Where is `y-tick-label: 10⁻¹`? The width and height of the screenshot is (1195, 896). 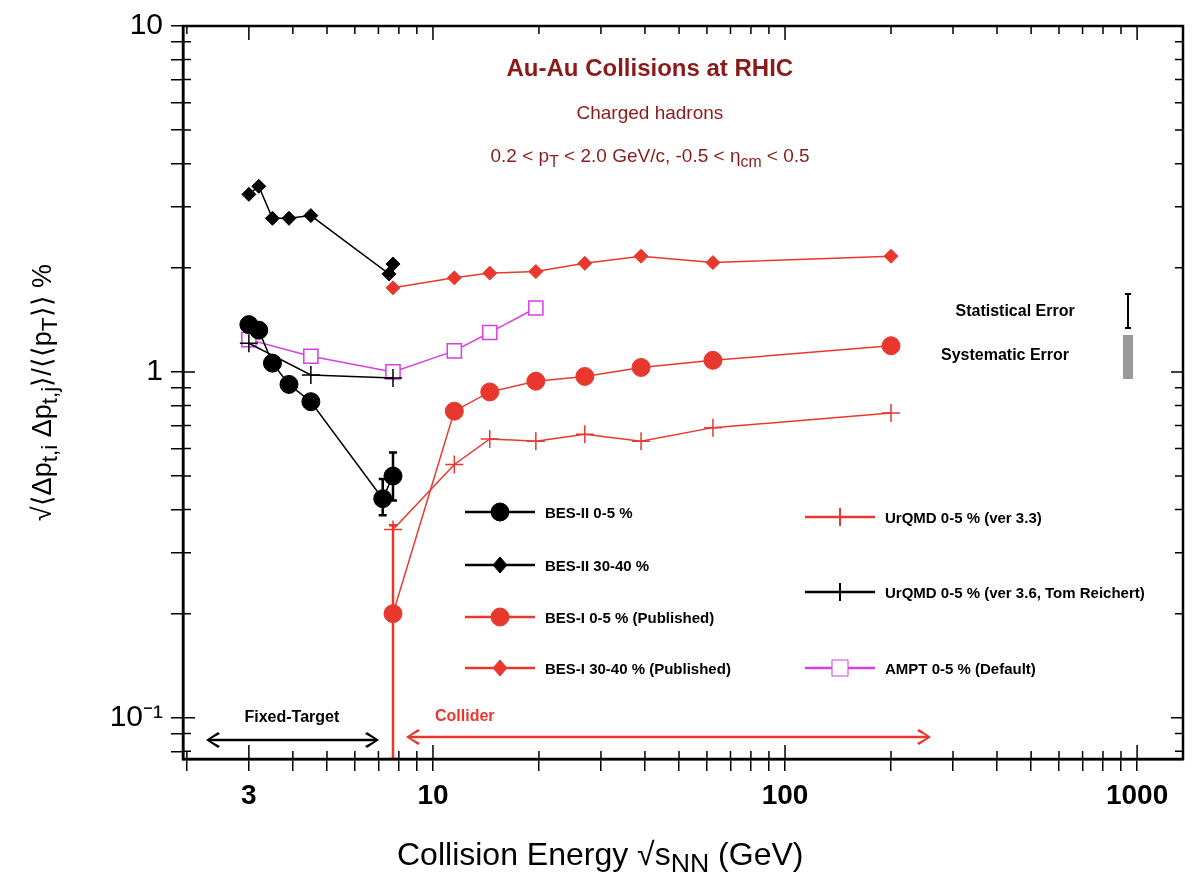
y-tick-label: 10⁻¹ is located at coordinates (136, 716).